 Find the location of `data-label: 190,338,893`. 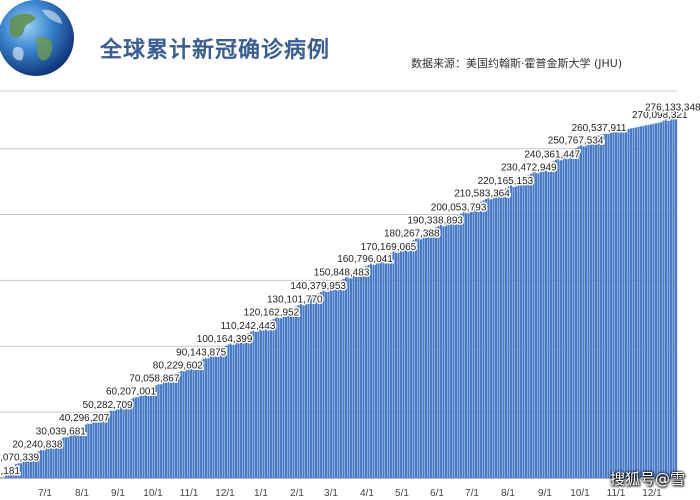

data-label: 190,338,893 is located at coordinates (435, 220).